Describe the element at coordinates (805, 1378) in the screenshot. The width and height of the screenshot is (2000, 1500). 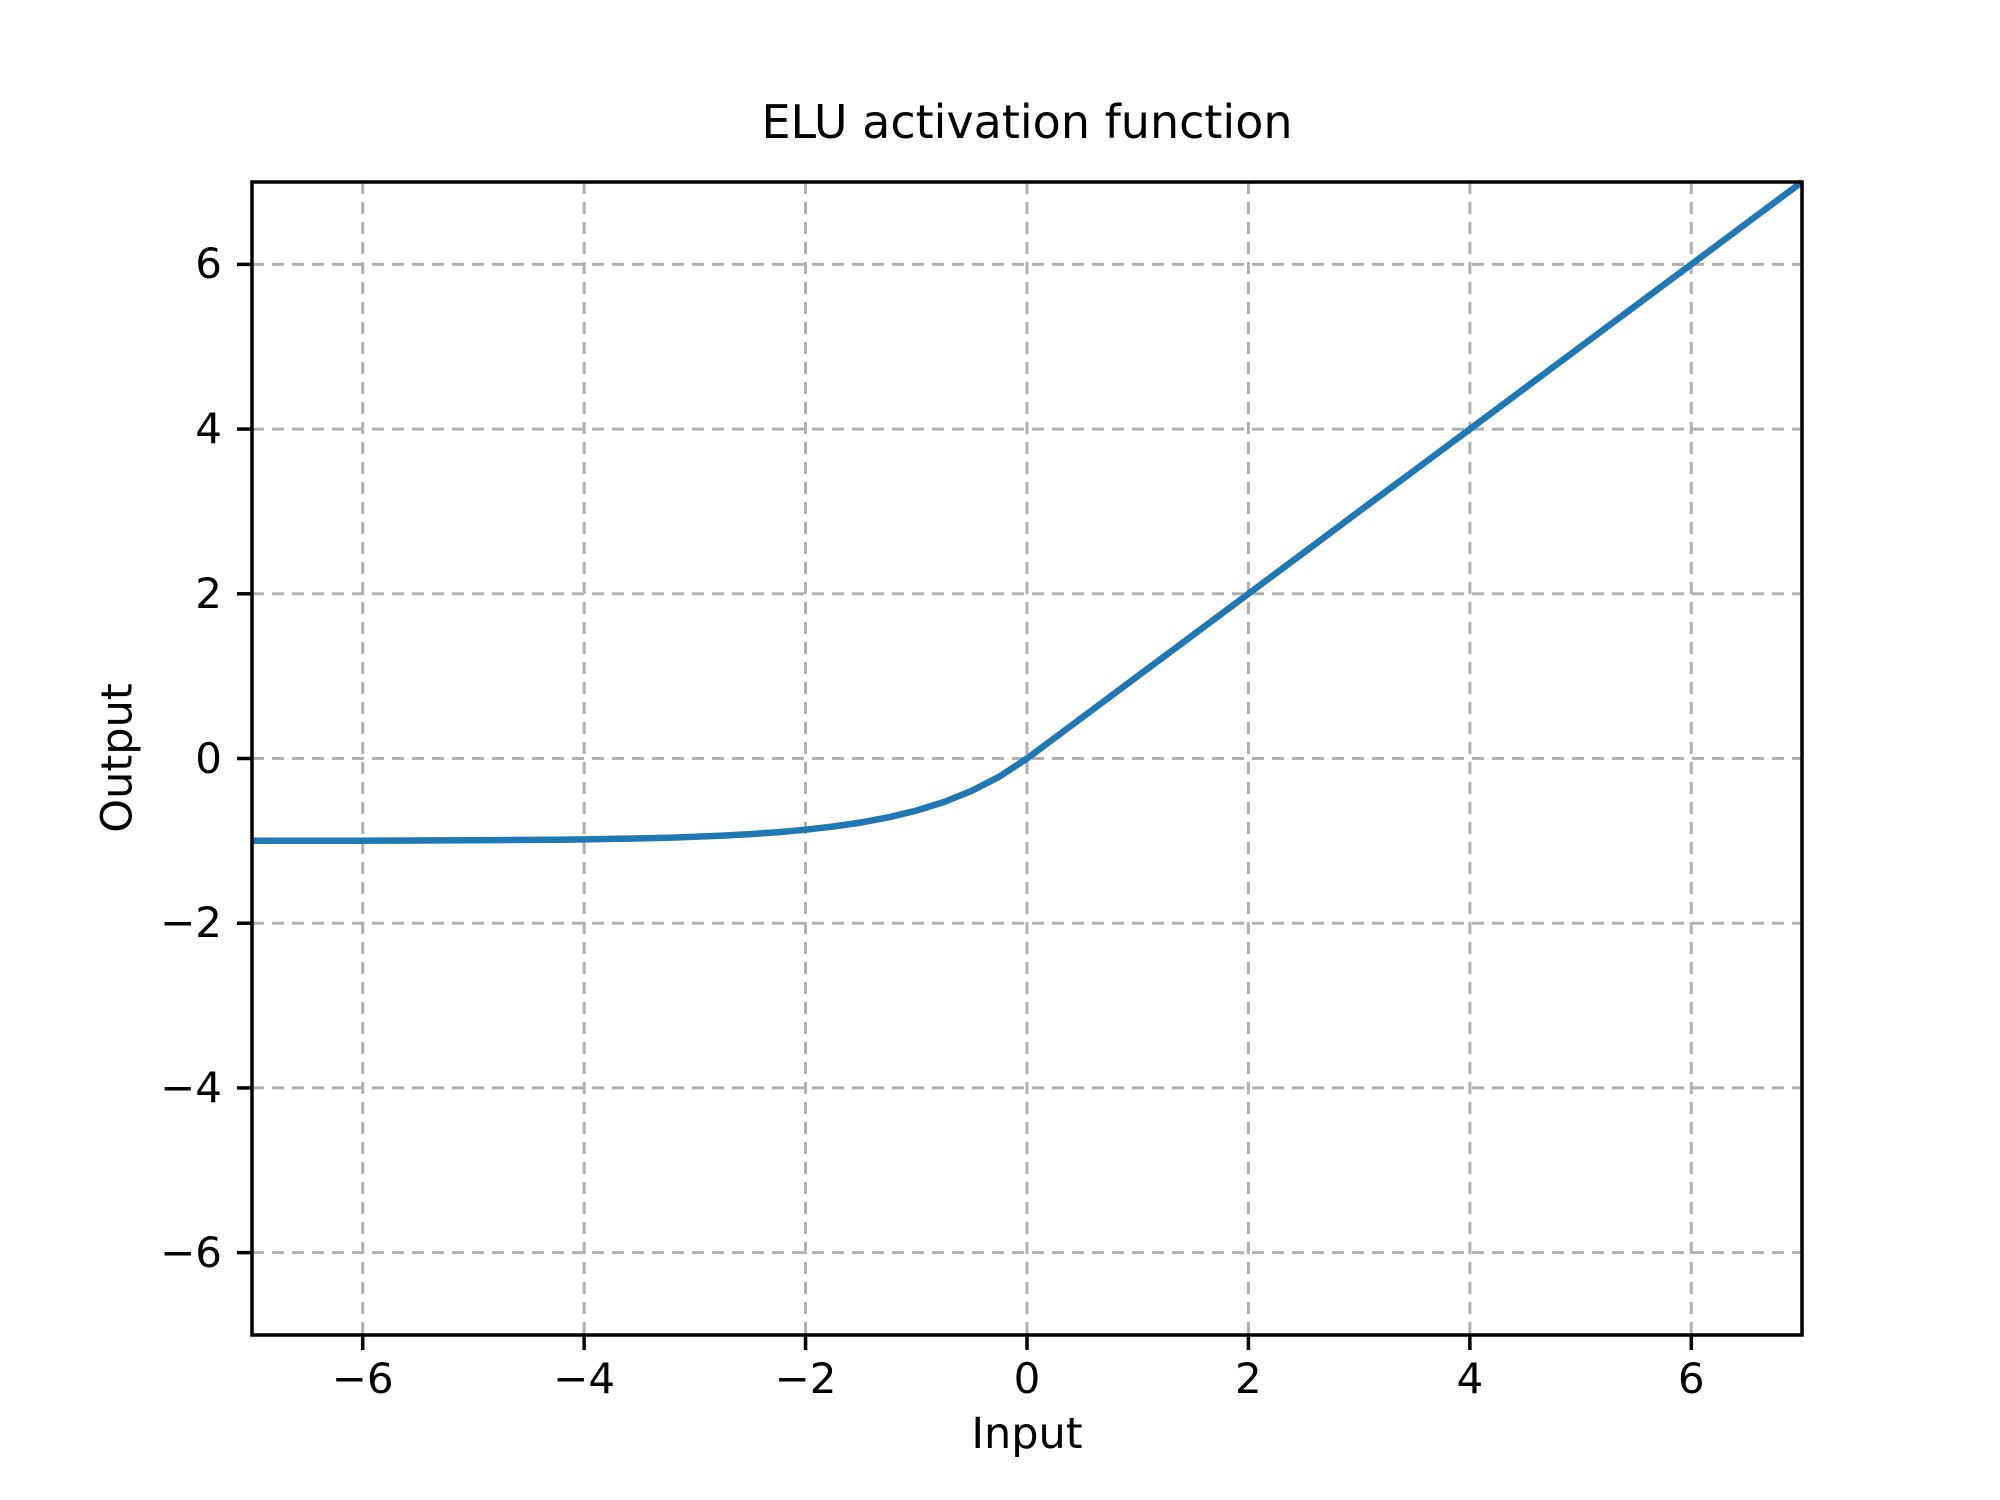
I see `x-tick-label: −2` at that location.